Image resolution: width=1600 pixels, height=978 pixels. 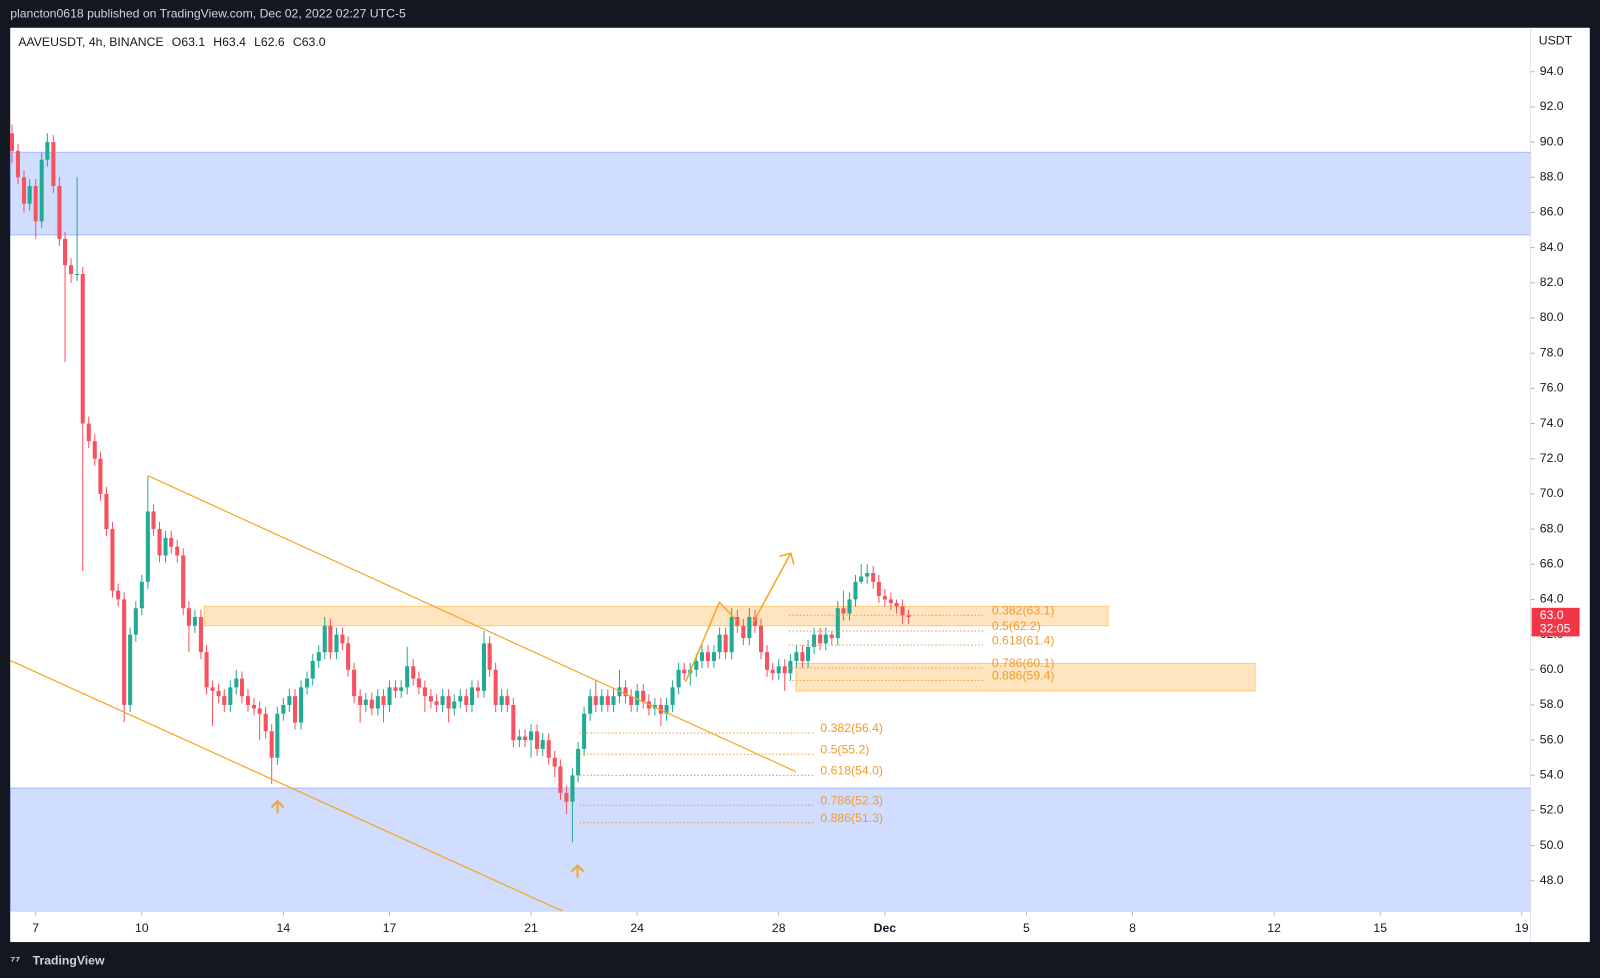 I want to click on y-tick-label: 58.0, so click(x=1552, y=704).